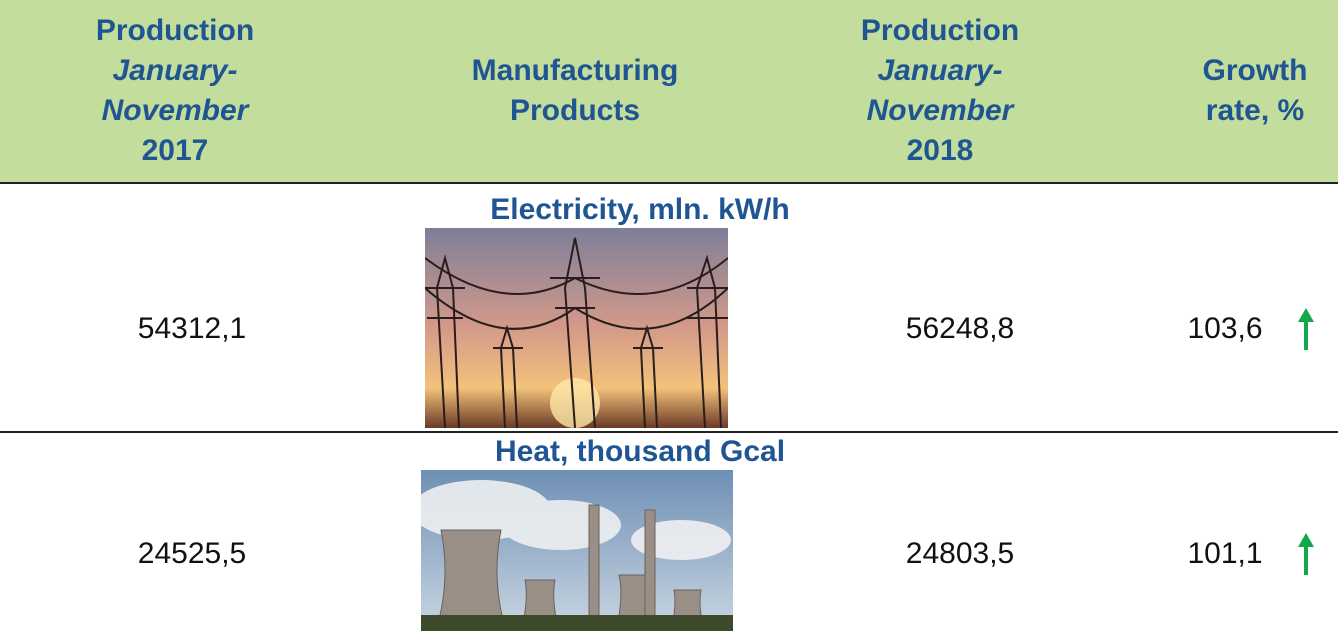  Describe the element at coordinates (1225, 328) in the screenshot. I see `growth-rate: 103,6` at that location.